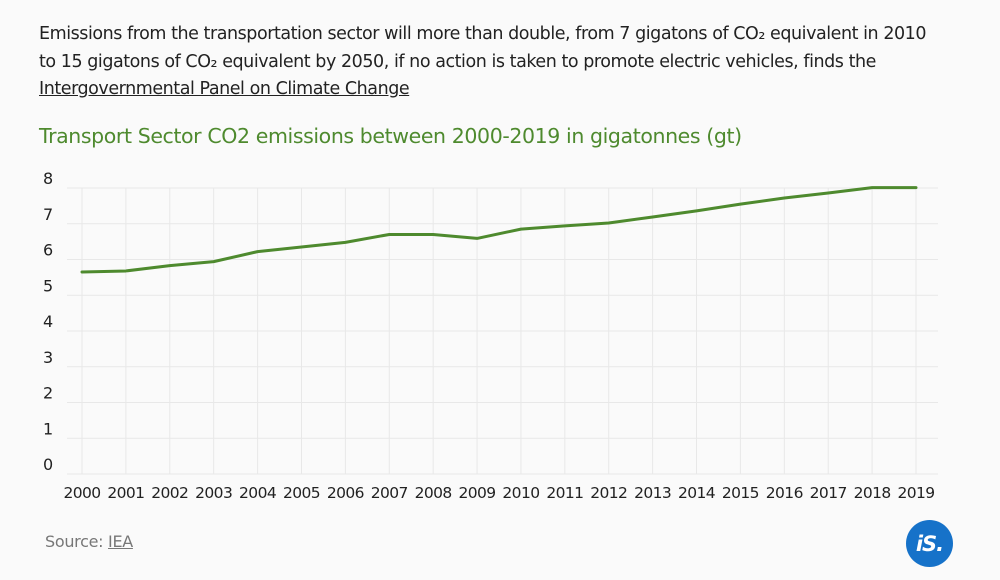 The image size is (1000, 580). Describe the element at coordinates (48, 178) in the screenshot. I see `y-tick-label: 8` at that location.